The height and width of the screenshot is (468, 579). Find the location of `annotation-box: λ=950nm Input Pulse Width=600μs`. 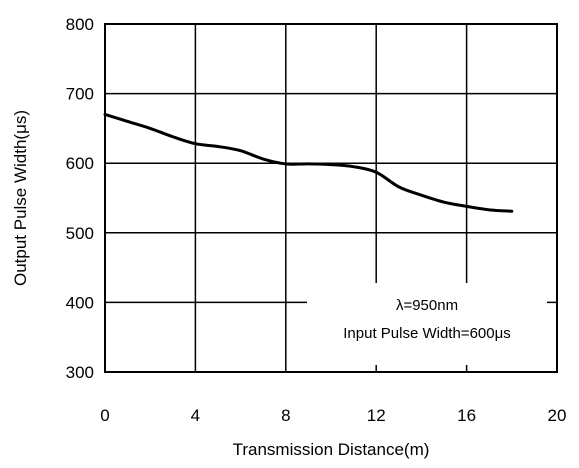

annotation-box: λ=950nm Input Pulse Width=600μs is located at coordinates (427, 324).